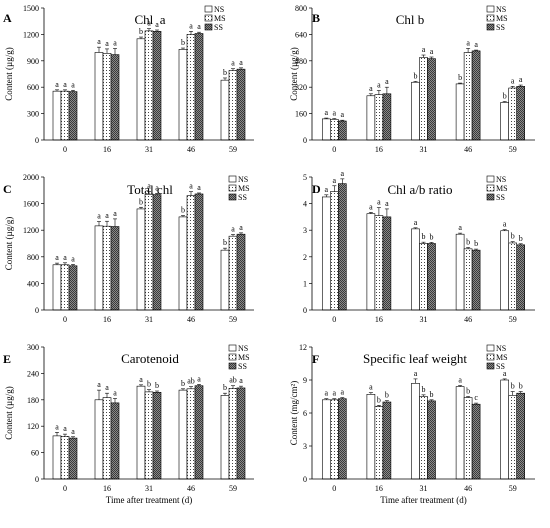 The image size is (550, 528). I want to click on panel-letter: A, so click(7, 18).